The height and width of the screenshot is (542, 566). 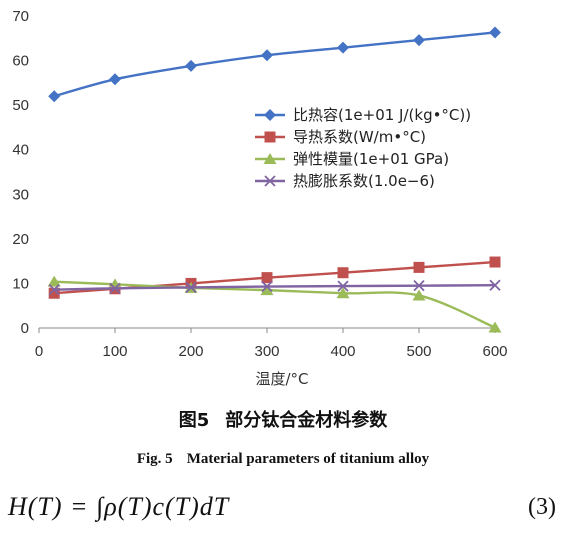 I want to click on y-tick-label: 70, so click(x=20, y=16).